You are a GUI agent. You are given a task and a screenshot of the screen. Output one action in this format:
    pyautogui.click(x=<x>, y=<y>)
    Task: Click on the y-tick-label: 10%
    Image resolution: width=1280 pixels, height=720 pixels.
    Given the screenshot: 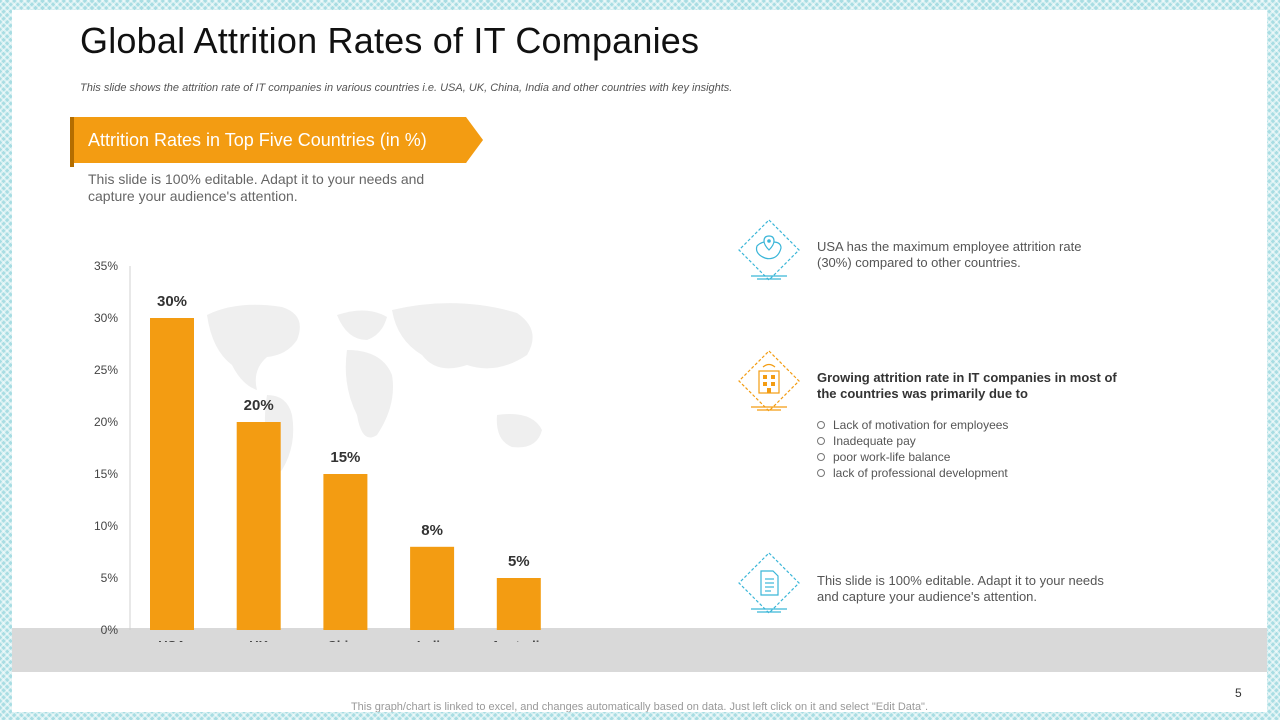 What is the action you would take?
    pyautogui.click(x=106, y=526)
    